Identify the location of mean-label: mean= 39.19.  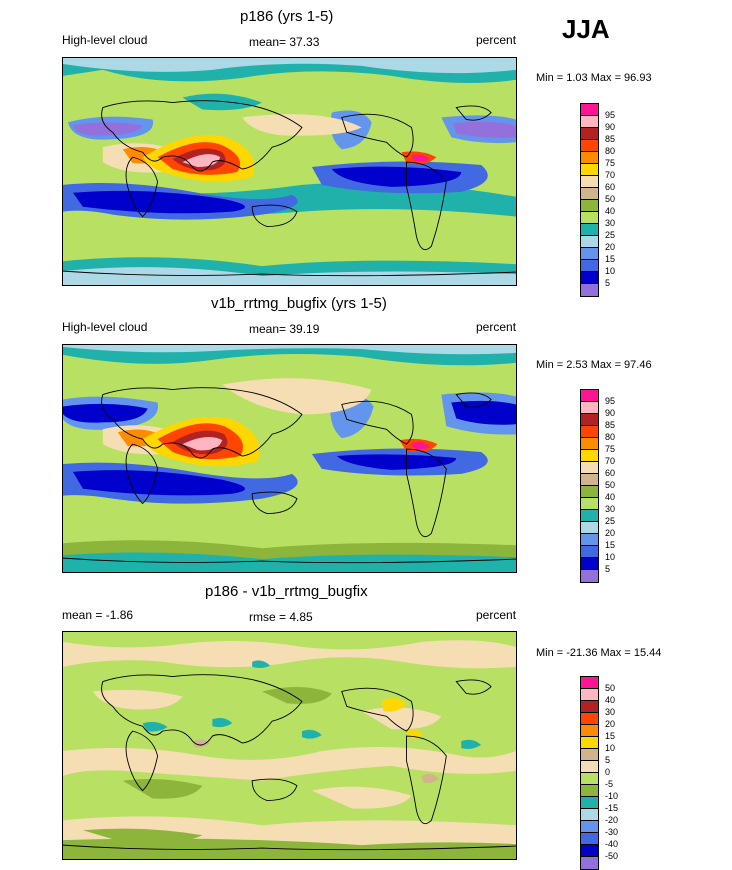
(284, 329).